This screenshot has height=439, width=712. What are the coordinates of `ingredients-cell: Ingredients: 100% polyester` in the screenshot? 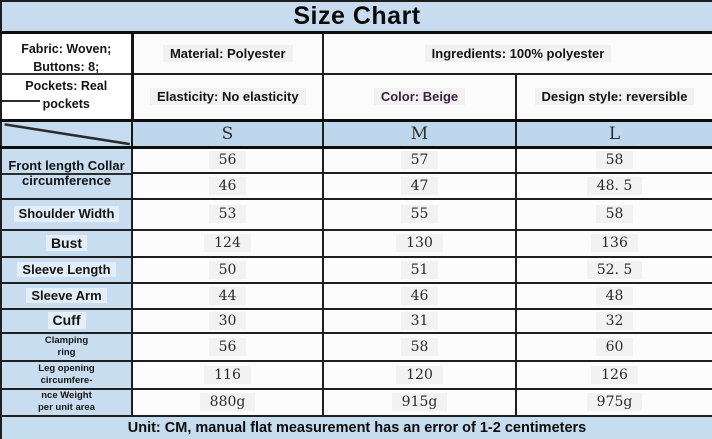 It's located at (516, 53).